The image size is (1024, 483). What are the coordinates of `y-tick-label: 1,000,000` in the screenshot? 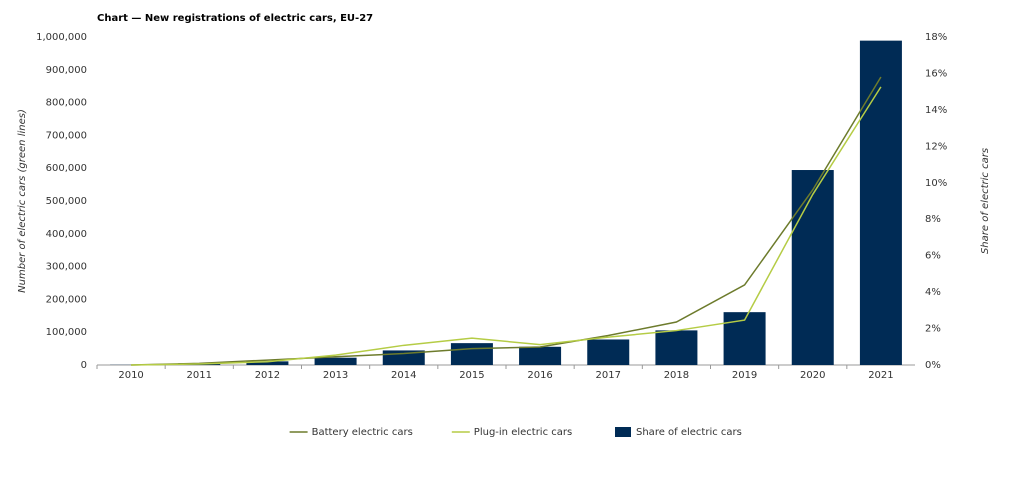 It's located at (61, 37).